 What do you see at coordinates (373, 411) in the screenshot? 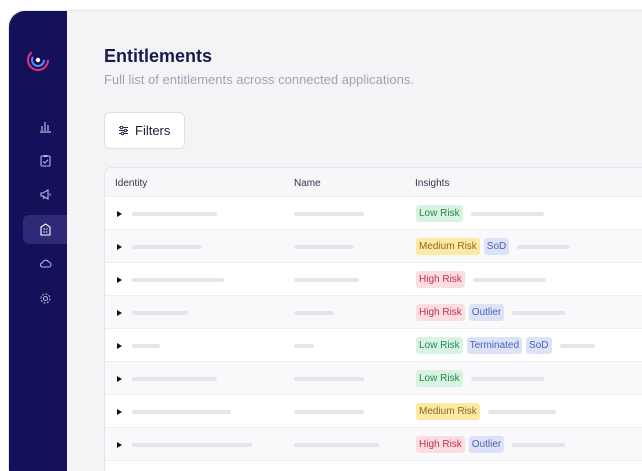
I see `table-row: Medium Risk` at bounding box center [373, 411].